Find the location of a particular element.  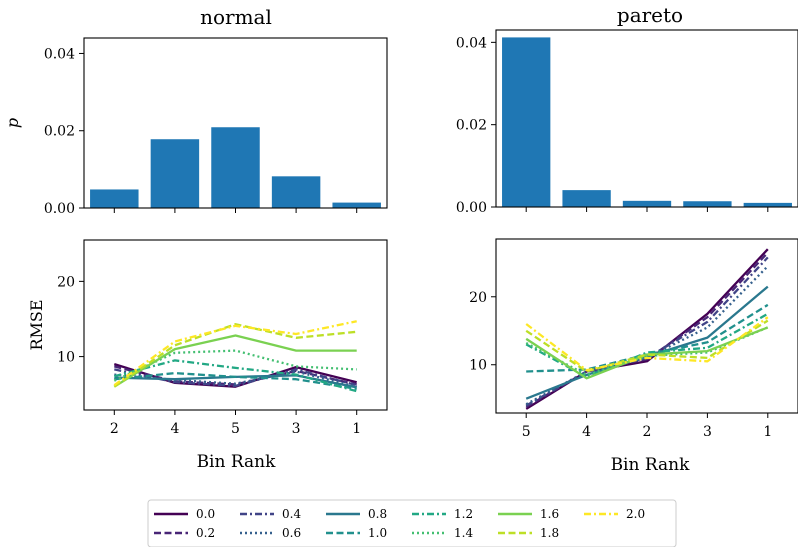

legend-entries: 0.0 0.2 0.4 0.6 0.8 1.0 1.2 1.4 1.6 1.8 2.0 is located at coordinates (399, 523).